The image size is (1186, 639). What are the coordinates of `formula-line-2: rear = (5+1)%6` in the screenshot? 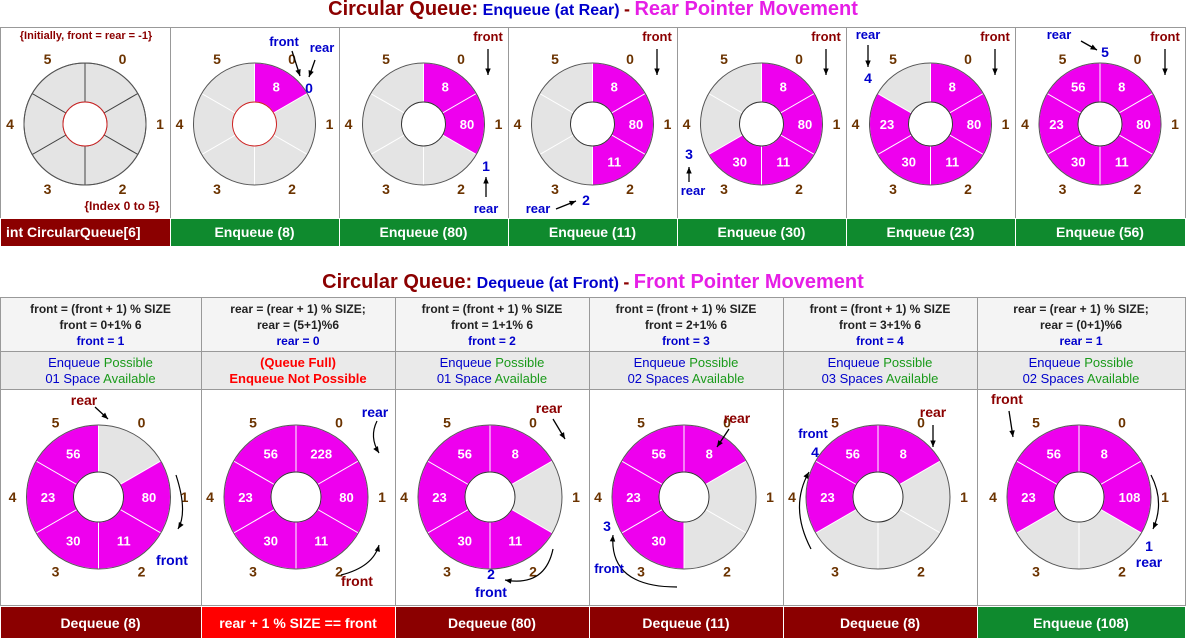 It's located at (298, 325).